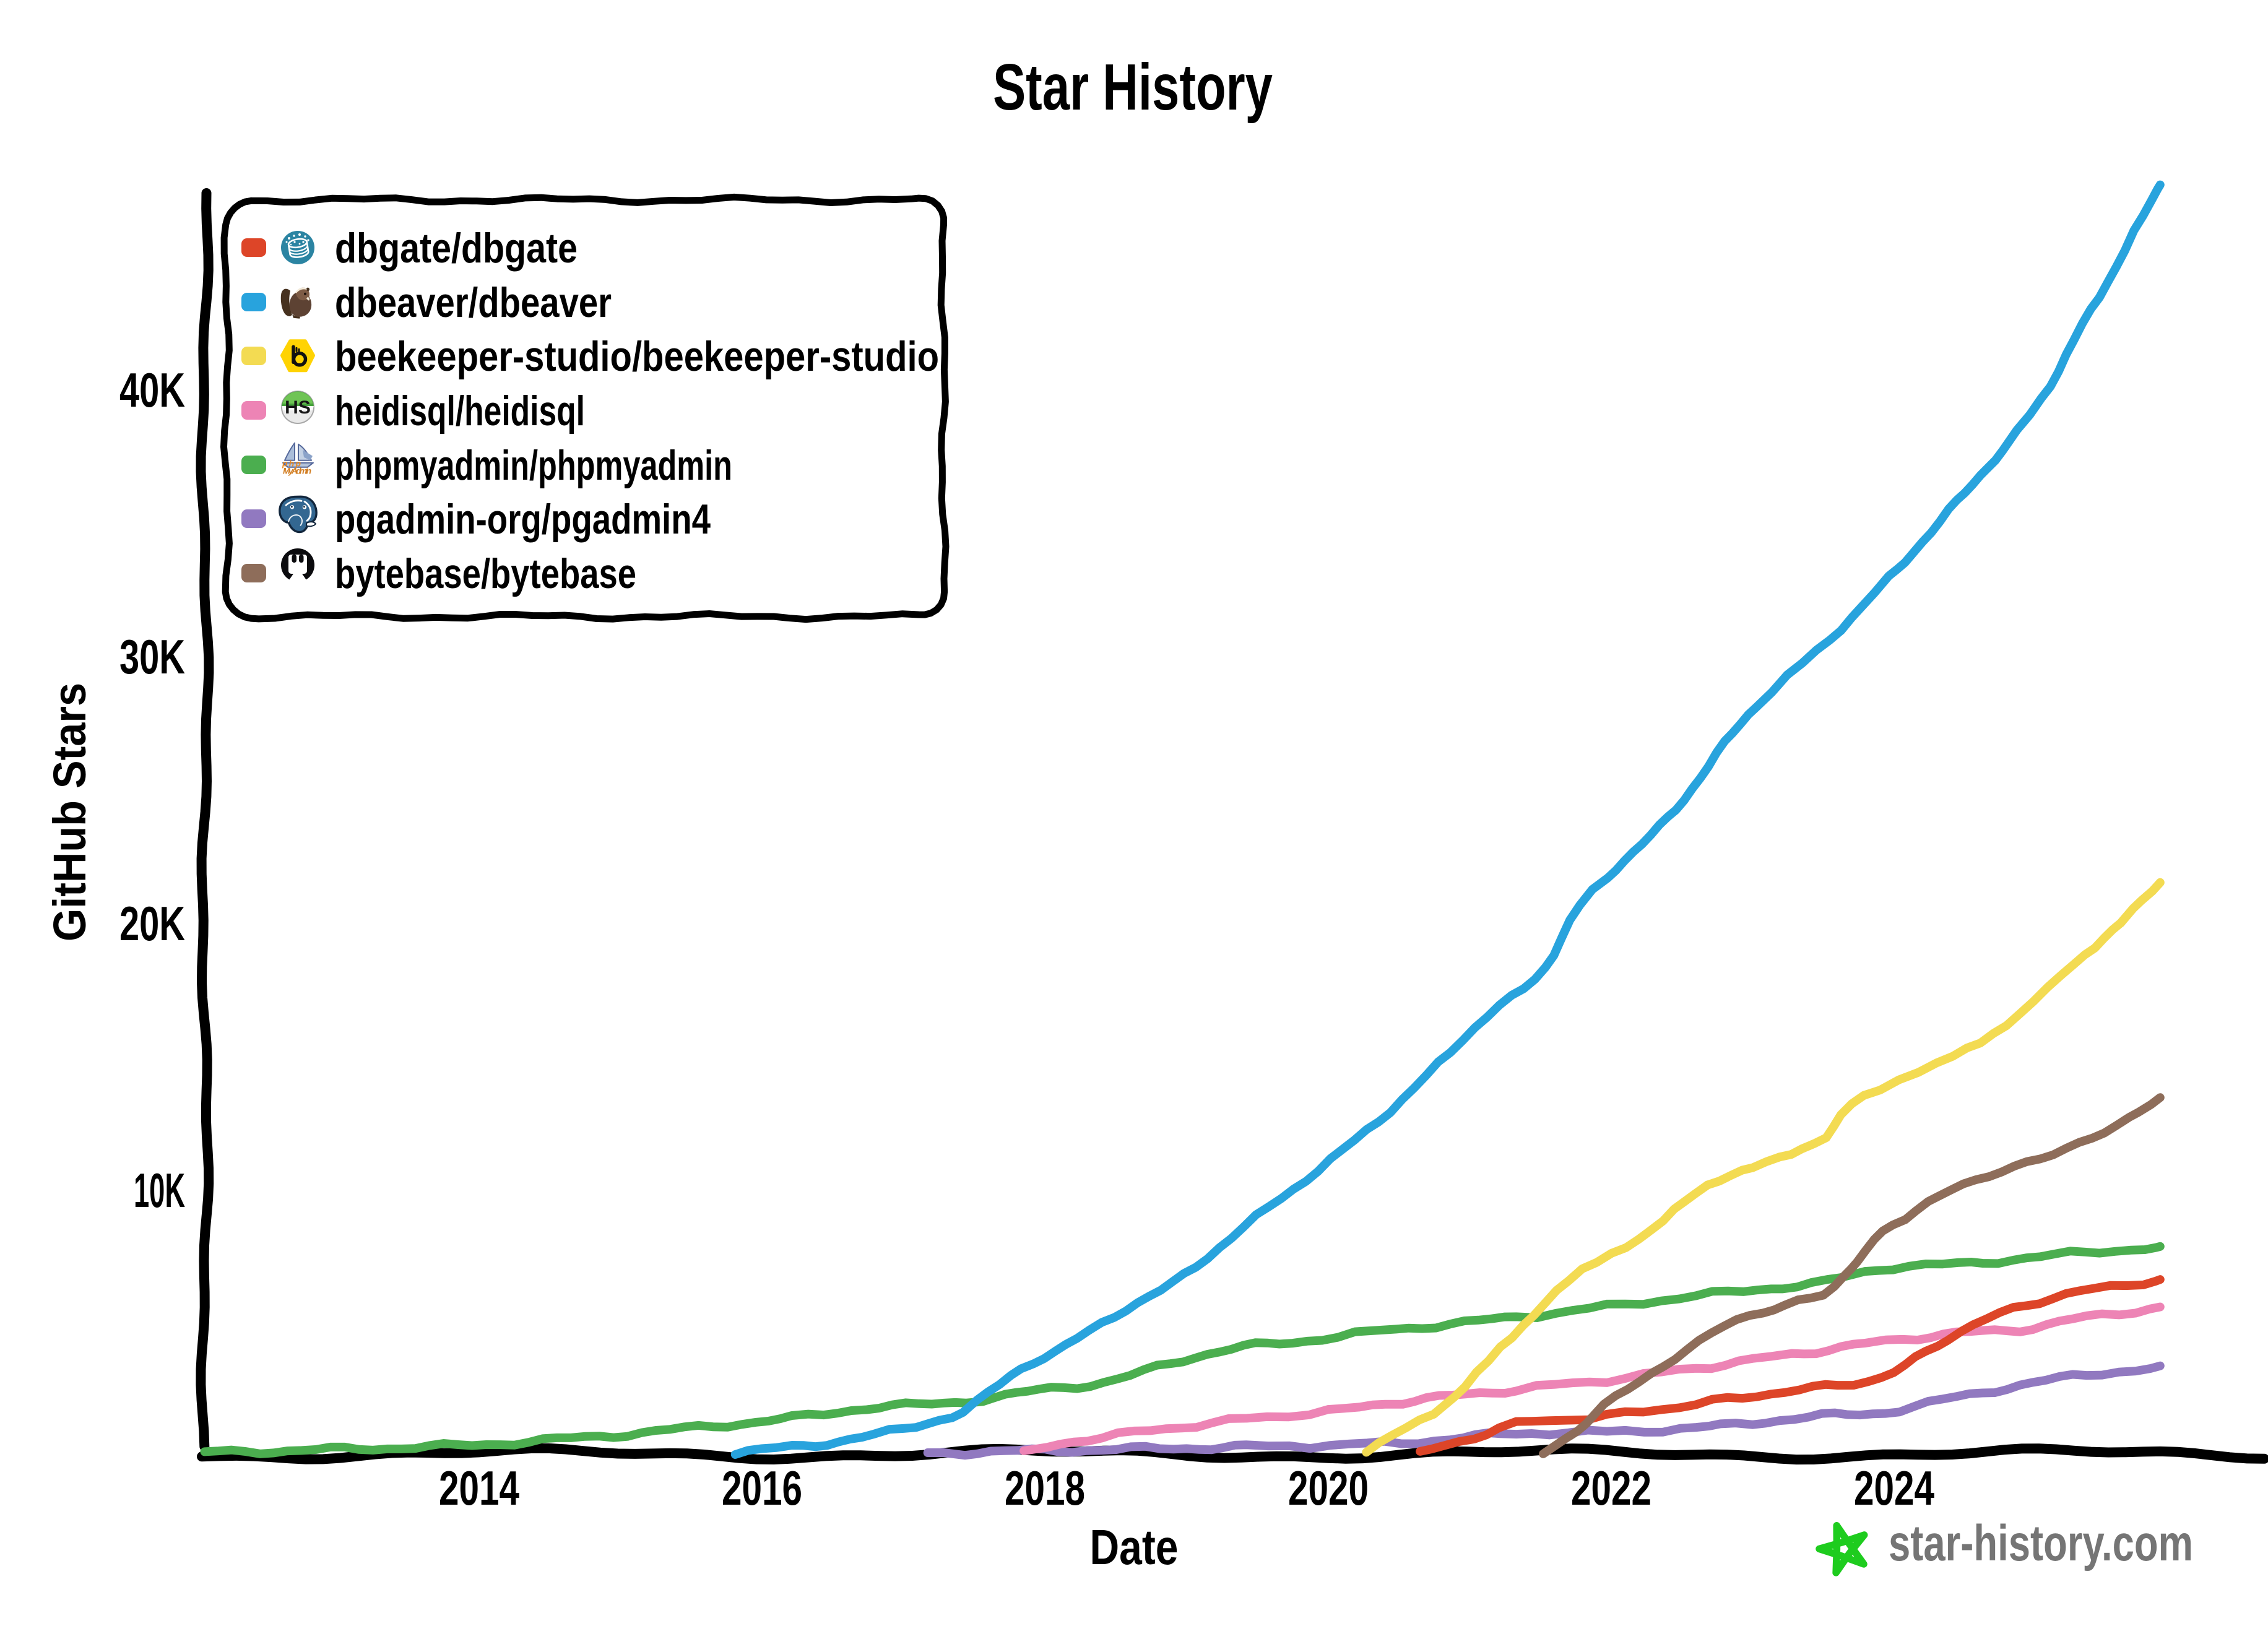 The image size is (2268, 1639). I want to click on svg-text: Star History, so click(1133, 87).